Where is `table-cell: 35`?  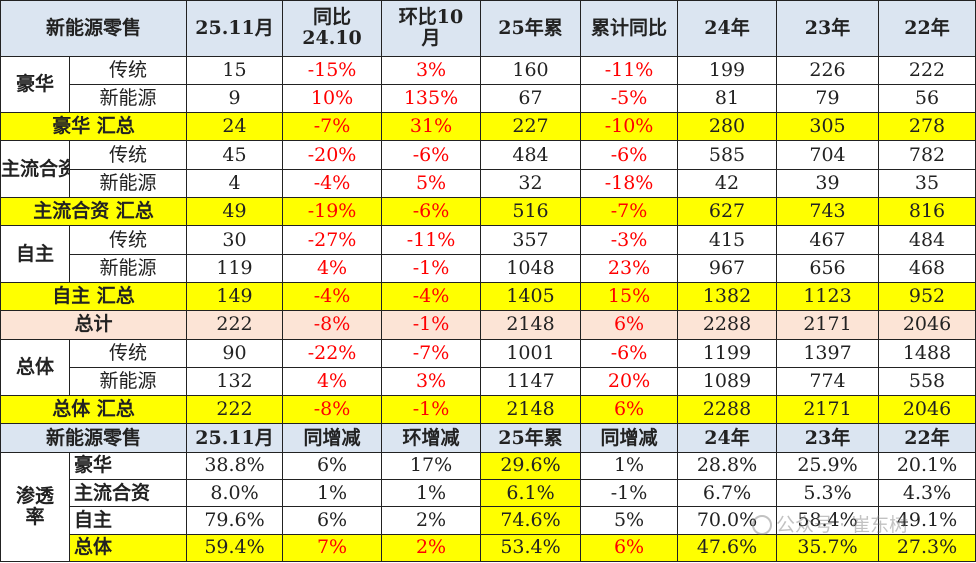
table-cell: 35 is located at coordinates (927, 183).